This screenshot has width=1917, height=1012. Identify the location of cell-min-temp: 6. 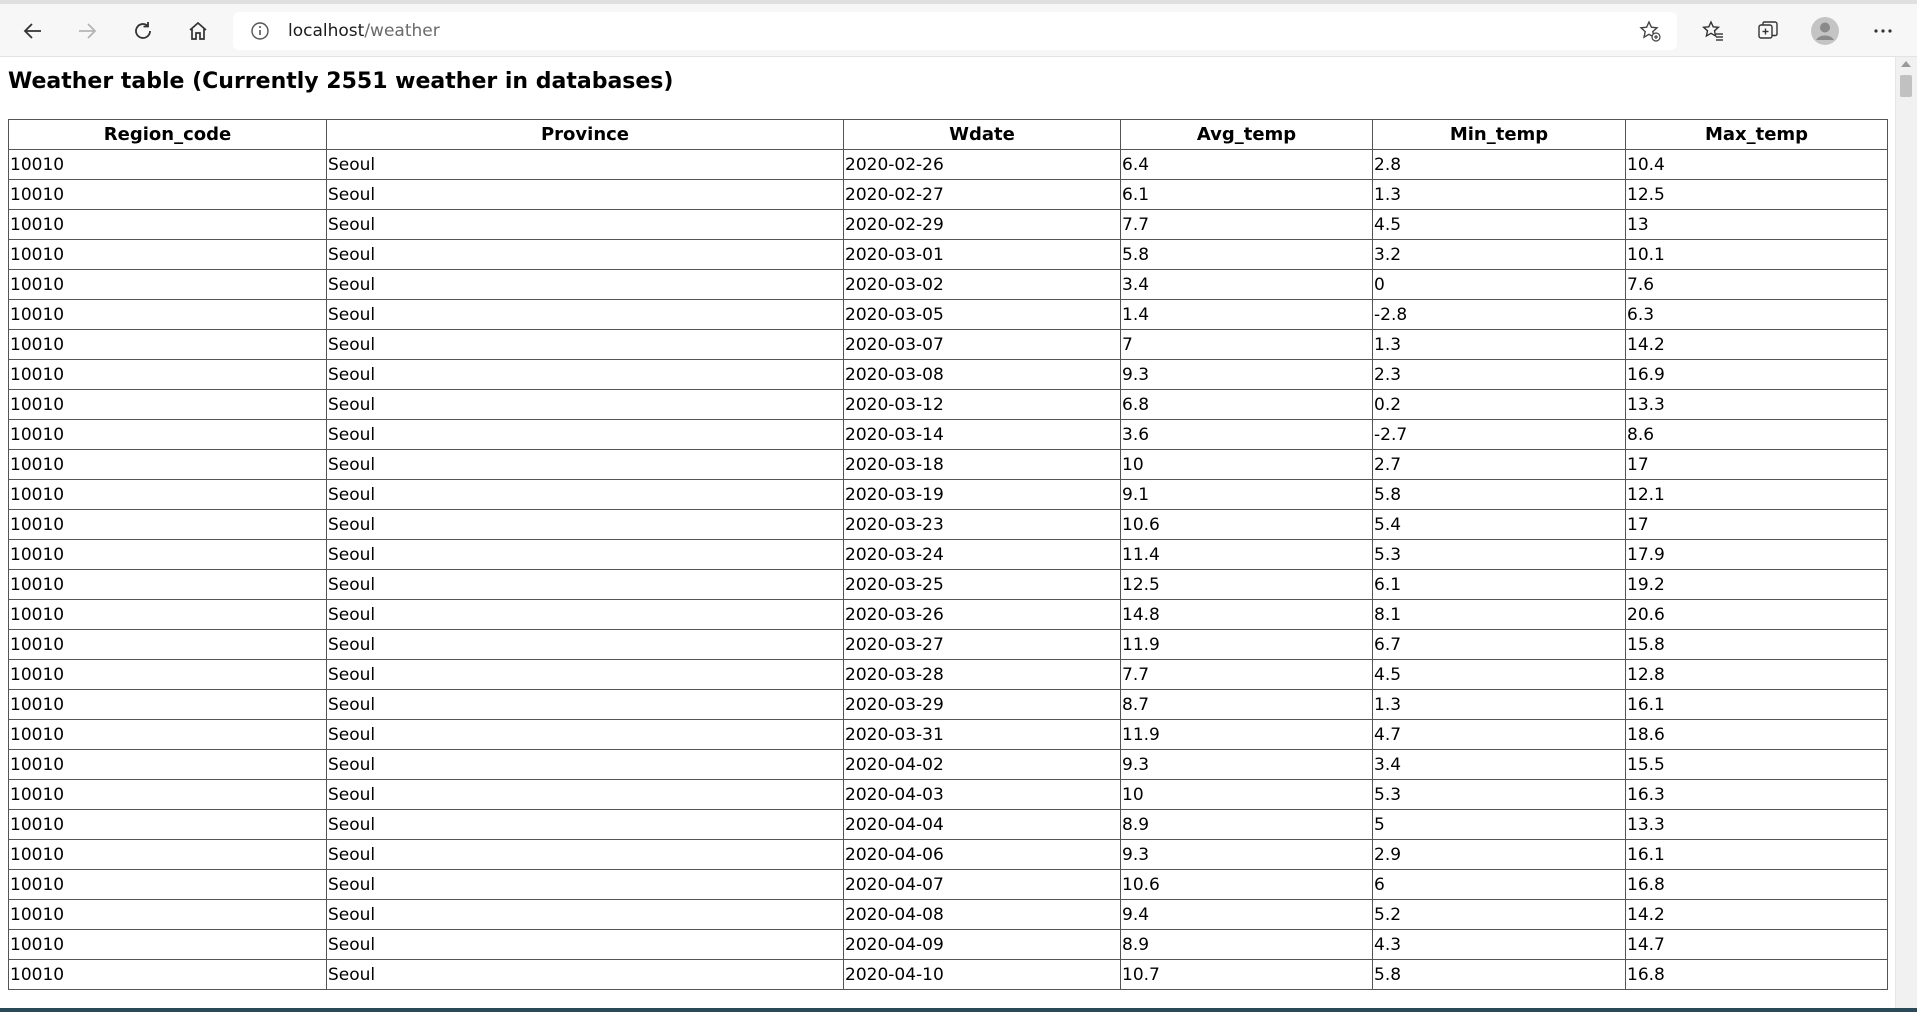
(1499, 884).